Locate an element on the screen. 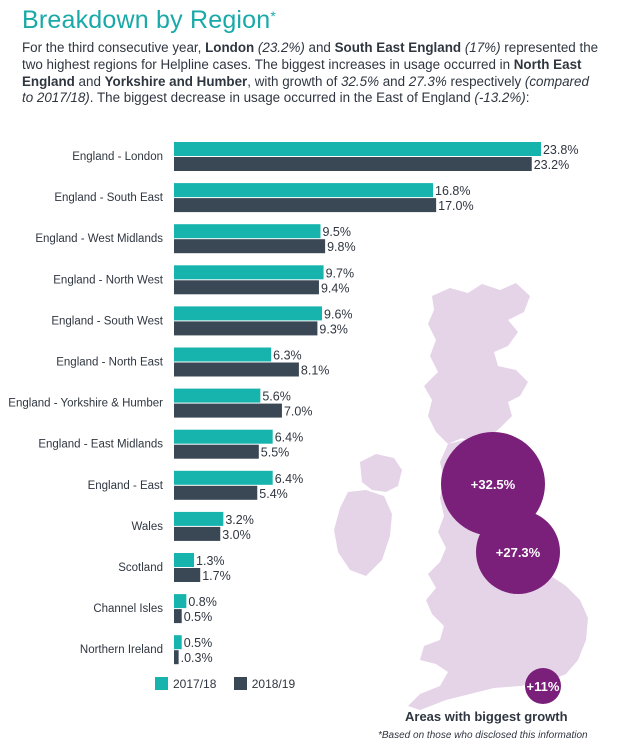 The image size is (620, 755). value-label: 23.2% is located at coordinates (551, 165).